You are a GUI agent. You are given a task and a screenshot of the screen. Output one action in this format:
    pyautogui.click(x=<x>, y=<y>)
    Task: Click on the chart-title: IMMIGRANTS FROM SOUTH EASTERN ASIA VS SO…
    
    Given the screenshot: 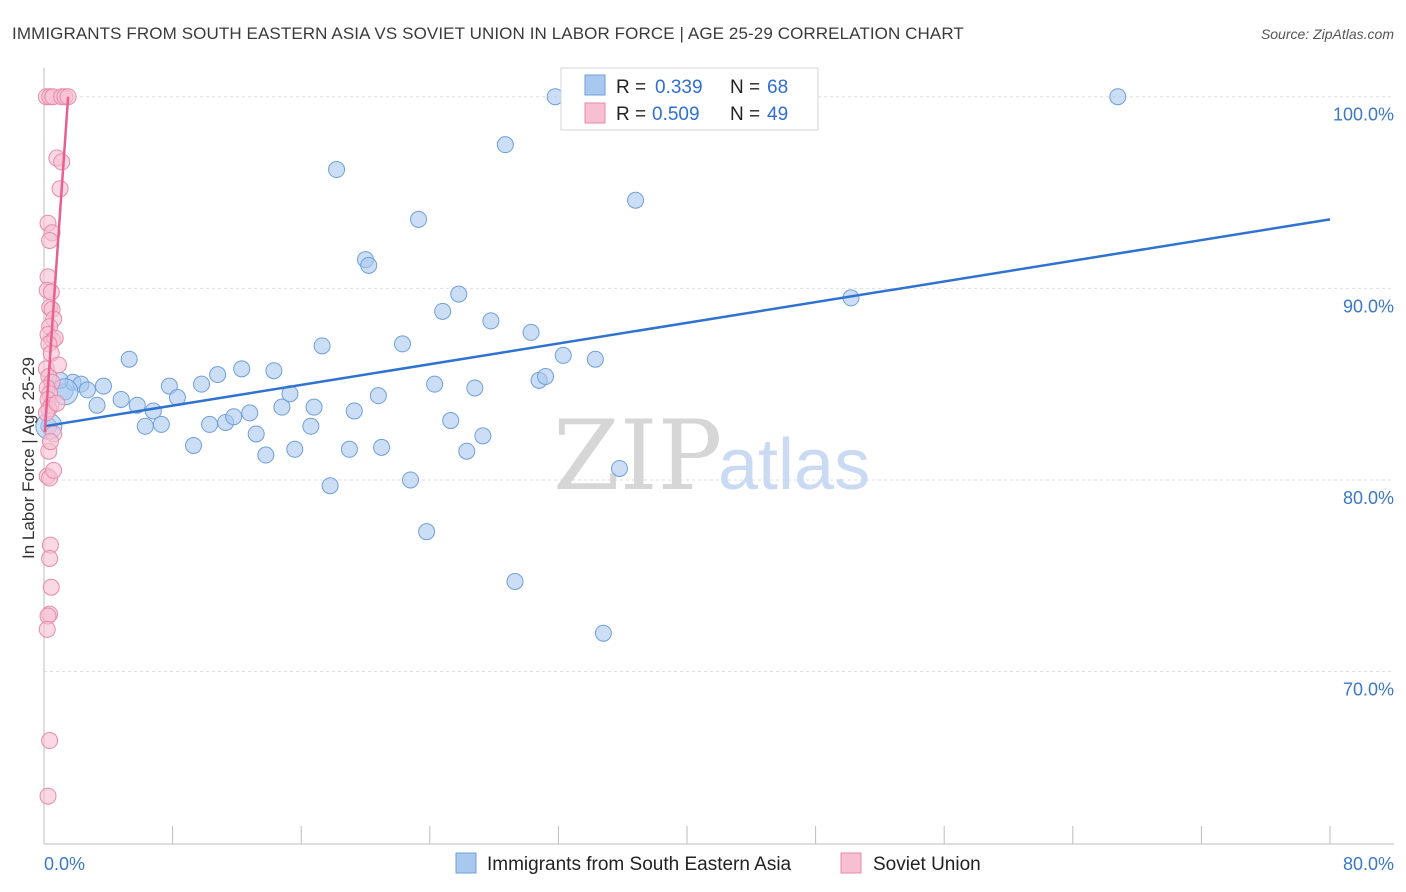 What is the action you would take?
    pyautogui.click(x=488, y=33)
    